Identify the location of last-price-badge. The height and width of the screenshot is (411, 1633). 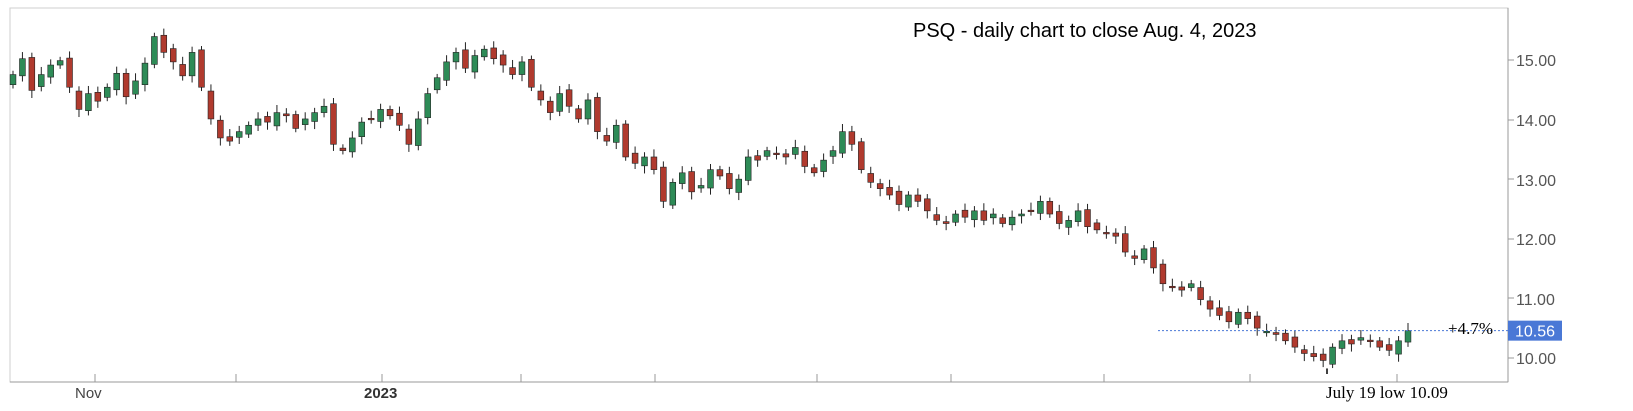
(1535, 330).